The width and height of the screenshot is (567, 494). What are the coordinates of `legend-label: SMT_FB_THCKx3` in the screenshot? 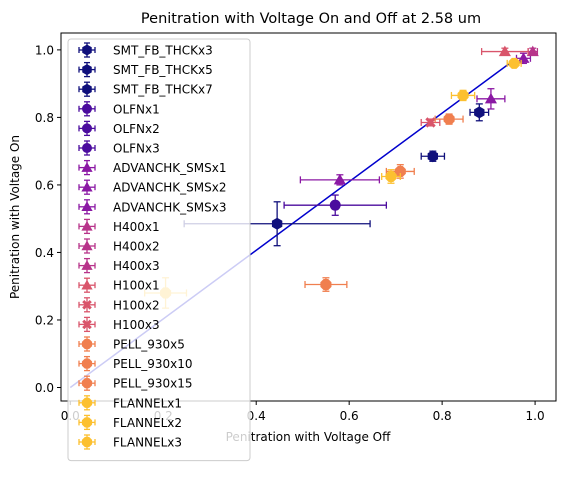 It's located at (163, 51).